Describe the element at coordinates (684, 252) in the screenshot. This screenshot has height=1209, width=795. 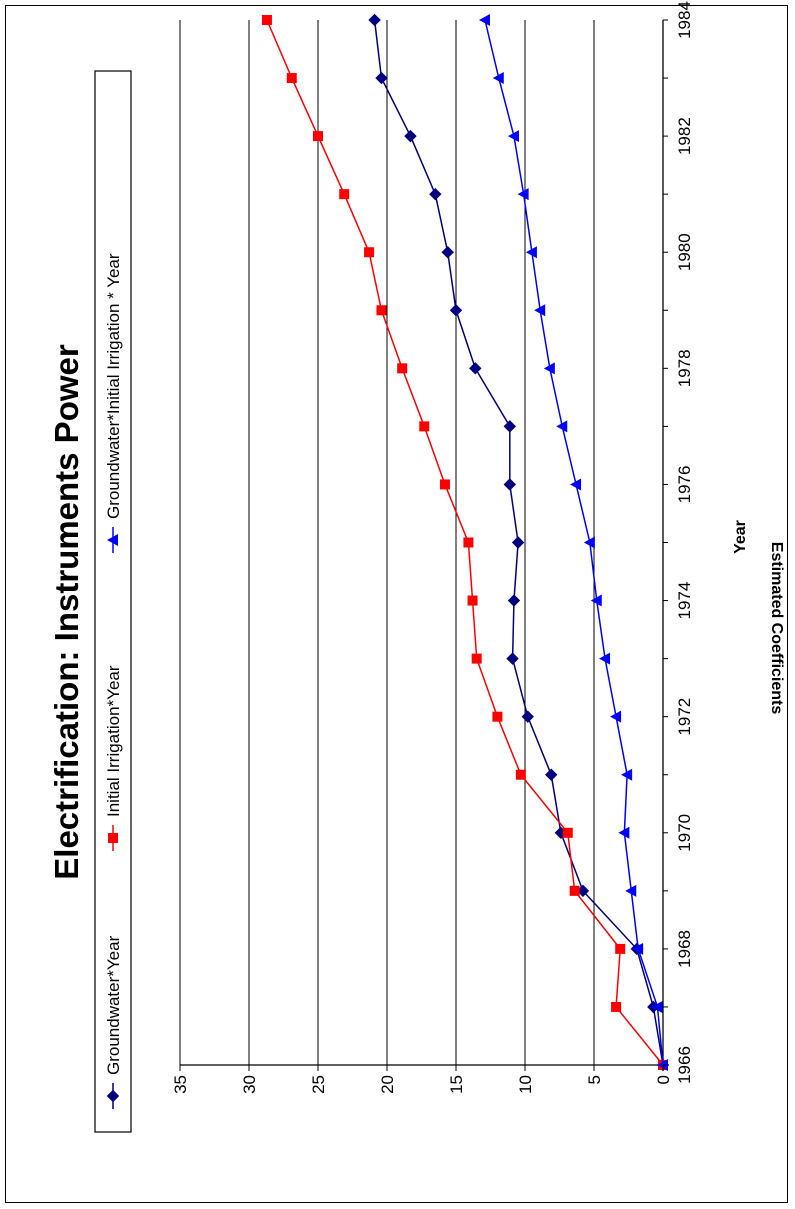
I see `x-tick-label: 1980` at that location.